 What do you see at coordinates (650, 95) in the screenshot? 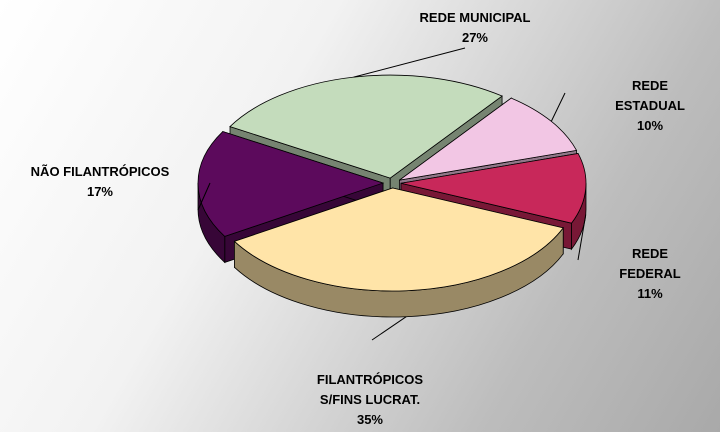
I see `category-label: REDE ESTADUAL` at bounding box center [650, 95].